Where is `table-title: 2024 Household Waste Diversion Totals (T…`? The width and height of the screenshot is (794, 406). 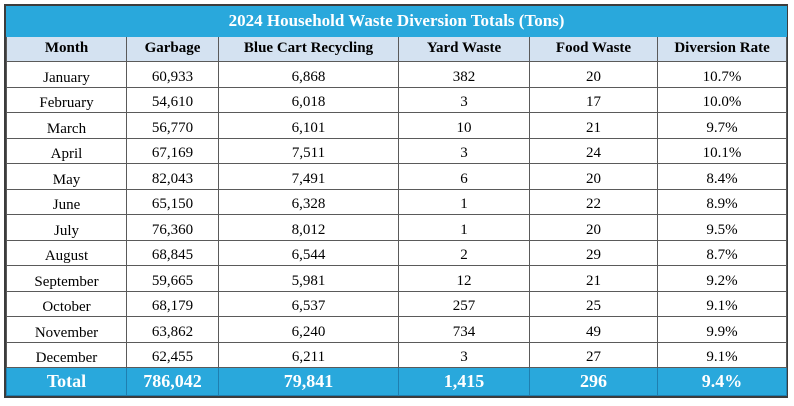
table-title: 2024 Household Waste Diversion Totals (T… is located at coordinates (396, 21).